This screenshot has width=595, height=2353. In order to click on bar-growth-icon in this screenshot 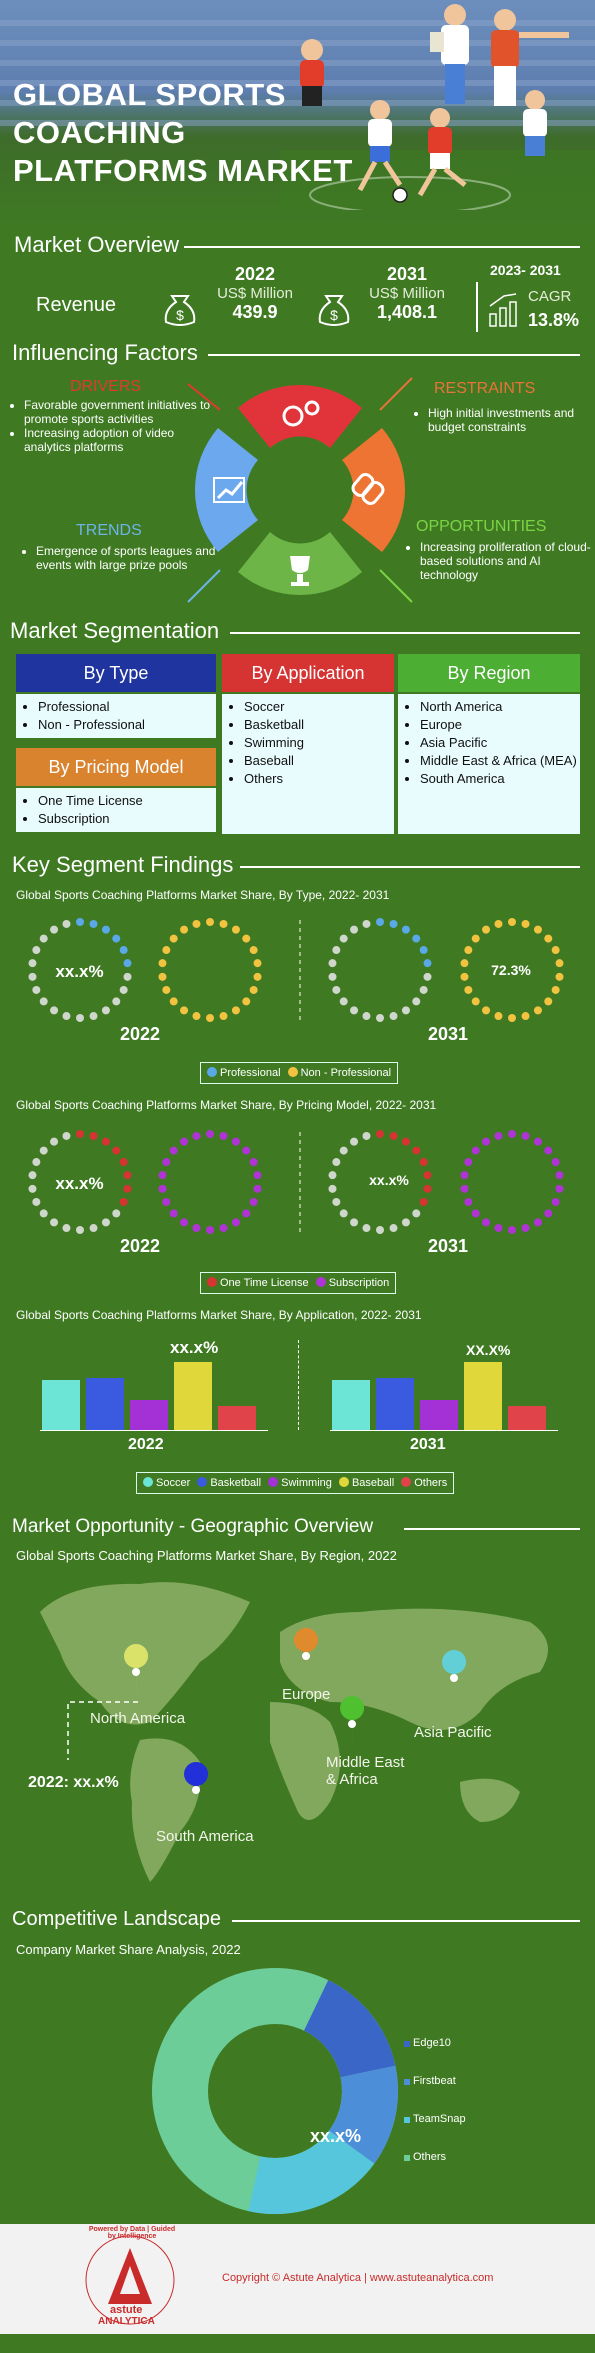, I will do `click(503, 310)`.